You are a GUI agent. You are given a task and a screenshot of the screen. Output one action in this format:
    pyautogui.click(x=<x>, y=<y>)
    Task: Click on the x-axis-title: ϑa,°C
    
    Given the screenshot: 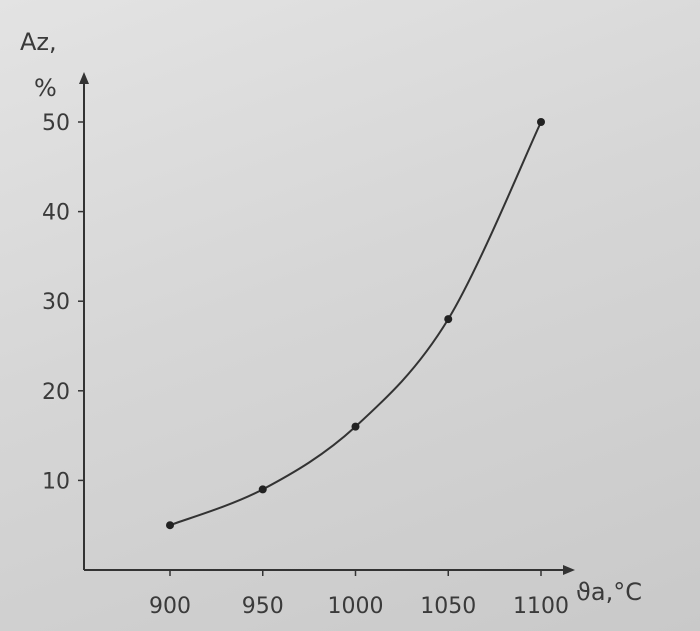 What is the action you would take?
    pyautogui.click(x=609, y=592)
    